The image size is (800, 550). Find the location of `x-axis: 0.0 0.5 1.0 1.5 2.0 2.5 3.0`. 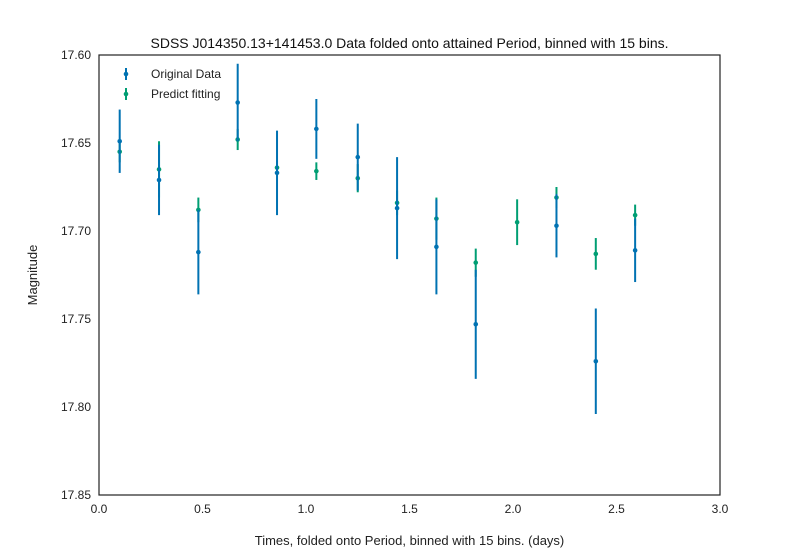

x-axis: 0.0 0.5 1.0 1.5 2.0 2.5 3.0 is located at coordinates (410, 509).